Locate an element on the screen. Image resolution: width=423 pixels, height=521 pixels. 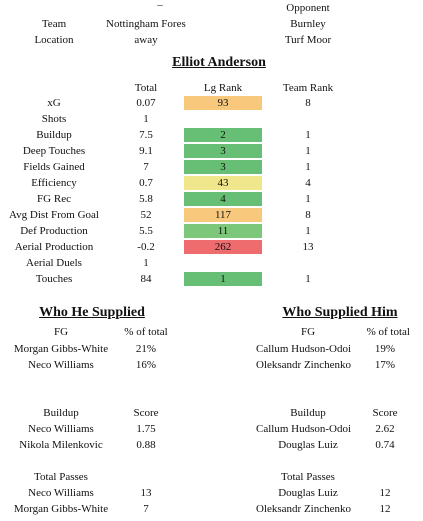
team-label: Team is located at coordinates (54, 24).